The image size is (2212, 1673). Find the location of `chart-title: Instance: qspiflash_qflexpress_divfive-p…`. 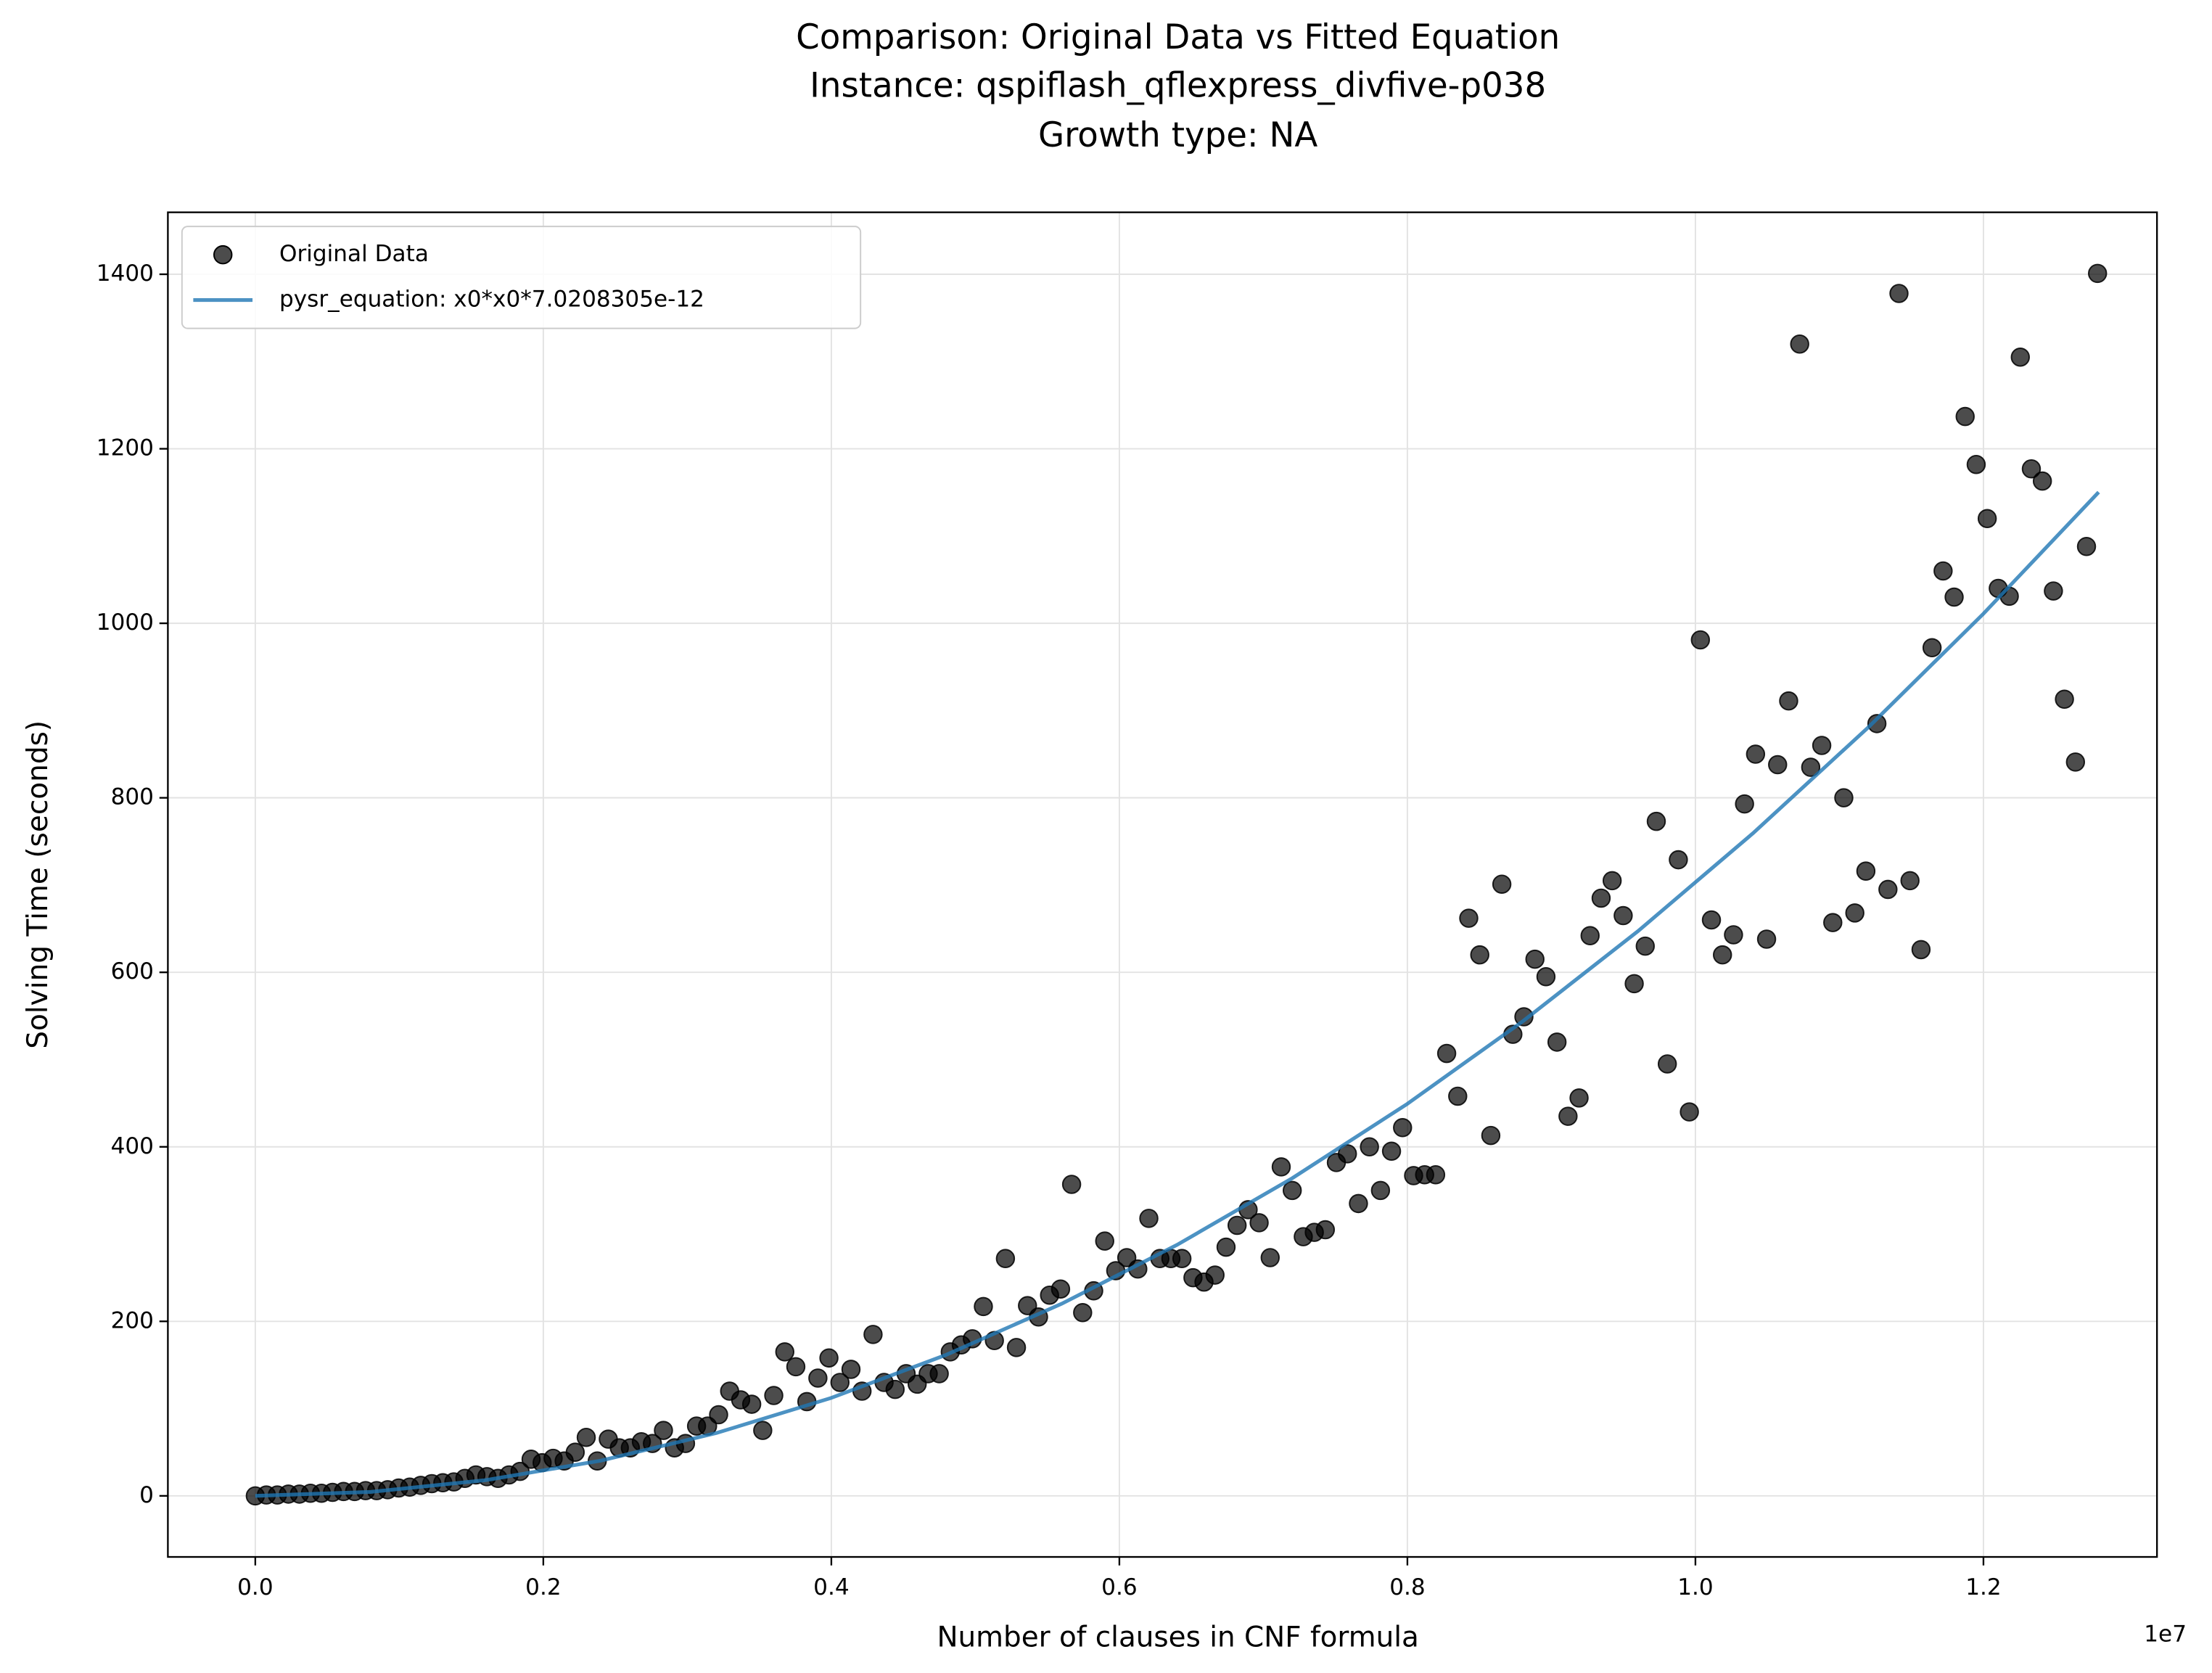

chart-title: Instance: qspiflash_qflexpress_divfive-p… is located at coordinates (1178, 85).